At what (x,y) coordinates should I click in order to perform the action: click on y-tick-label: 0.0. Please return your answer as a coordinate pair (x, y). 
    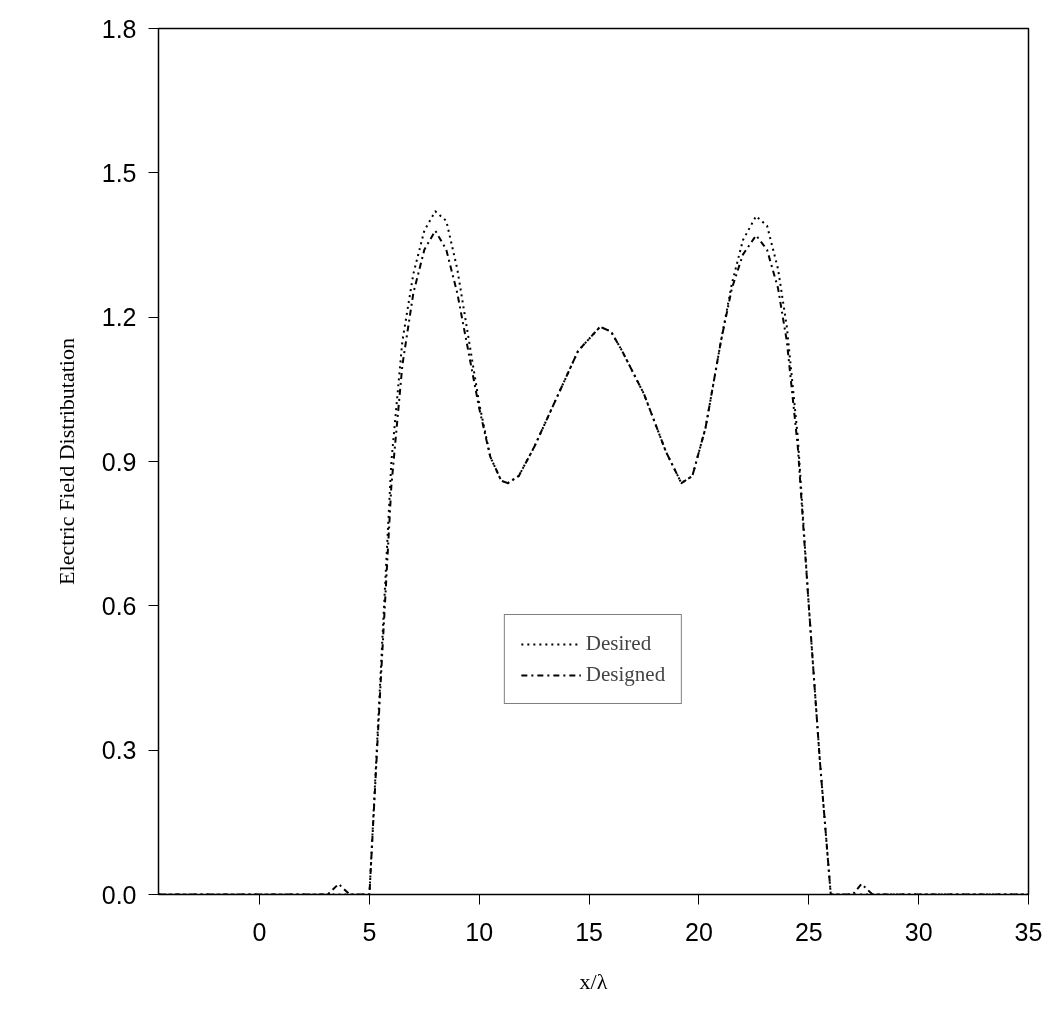
    Looking at the image, I should click on (119, 894).